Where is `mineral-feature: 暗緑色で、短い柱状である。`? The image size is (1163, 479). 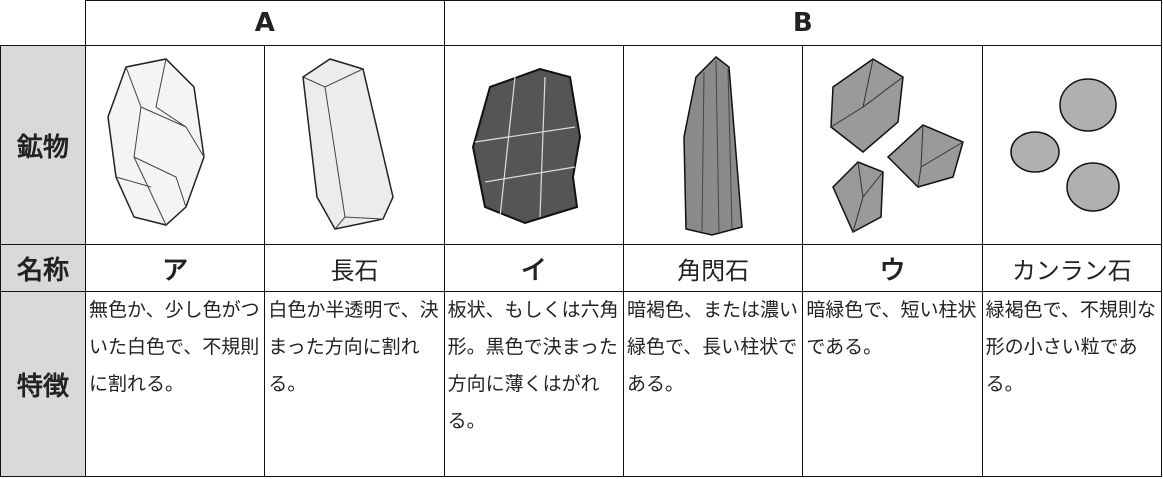 mineral-feature: 暗緑色で、短い柱状である。 is located at coordinates (892, 384).